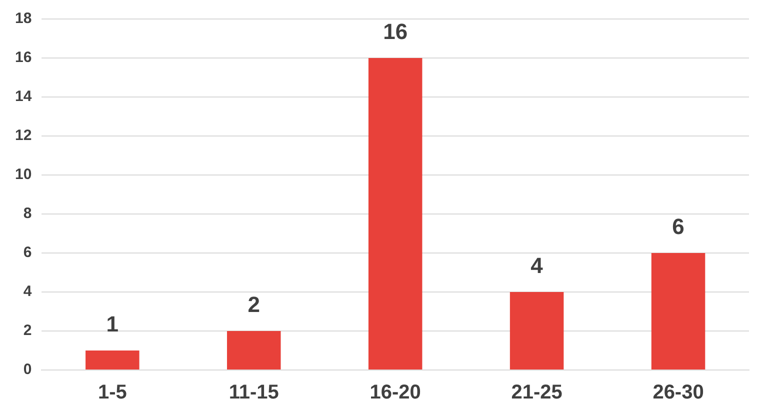  I want to click on y-tick-label: 8, so click(27, 213).